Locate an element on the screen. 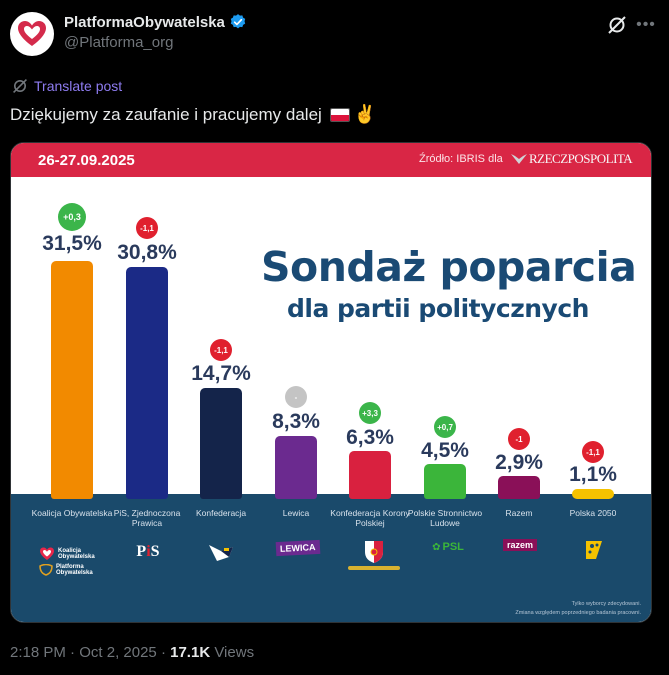  verified-badge-icon is located at coordinates (238, 21).